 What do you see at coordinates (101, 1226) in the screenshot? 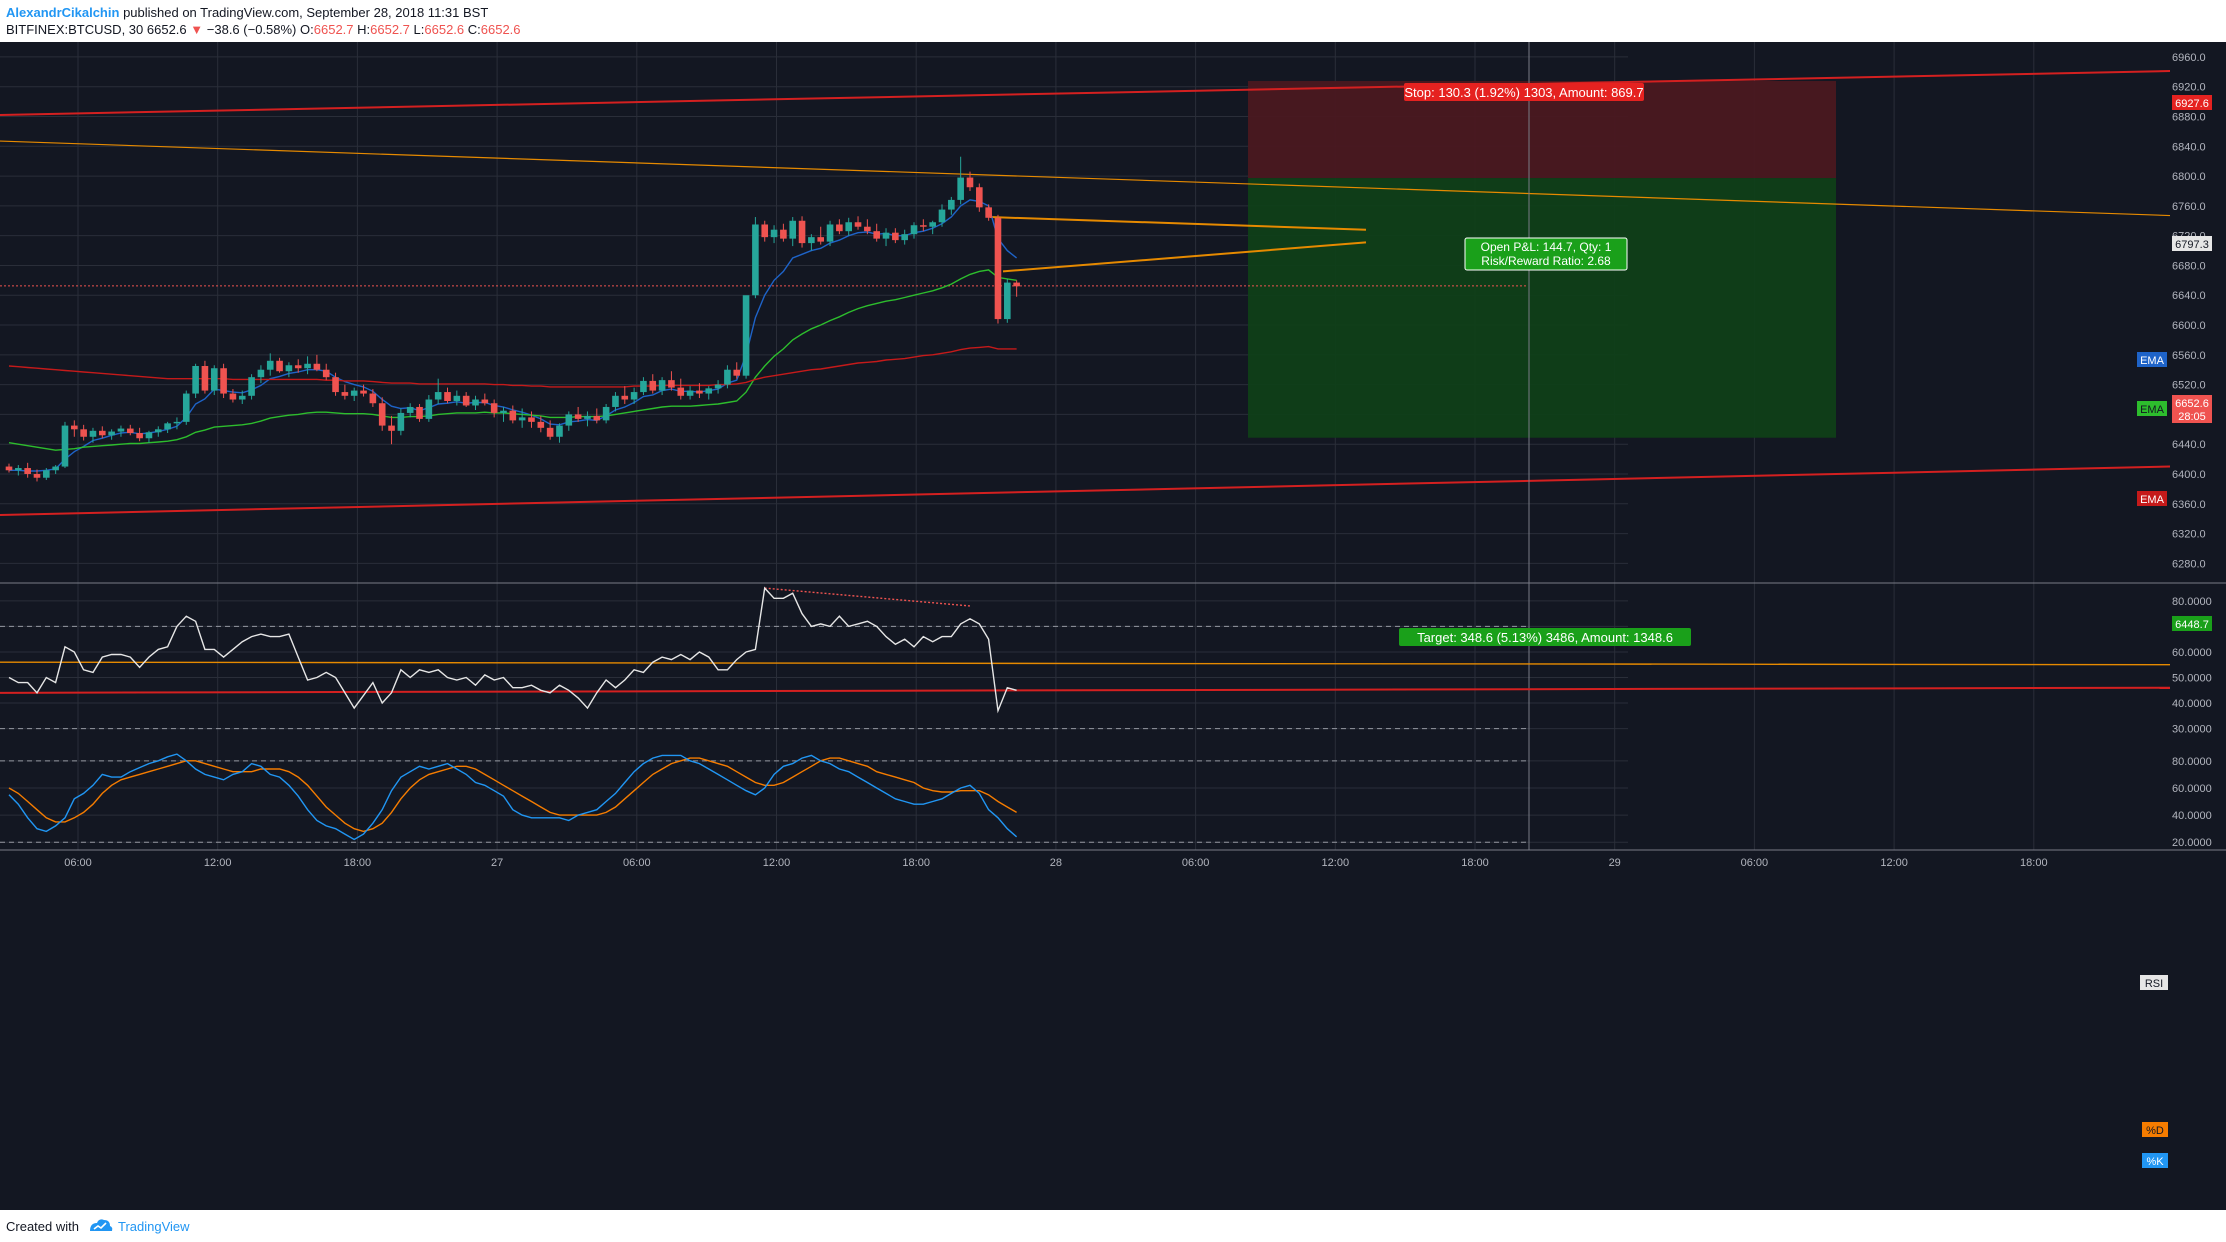
I see `tradingview-logo-icon` at bounding box center [101, 1226].